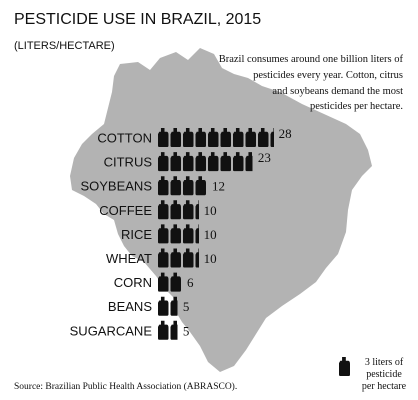 Image resolution: width=418 pixels, height=400 pixels. What do you see at coordinates (136, 234) in the screenshot?
I see `category-label: RICE` at bounding box center [136, 234].